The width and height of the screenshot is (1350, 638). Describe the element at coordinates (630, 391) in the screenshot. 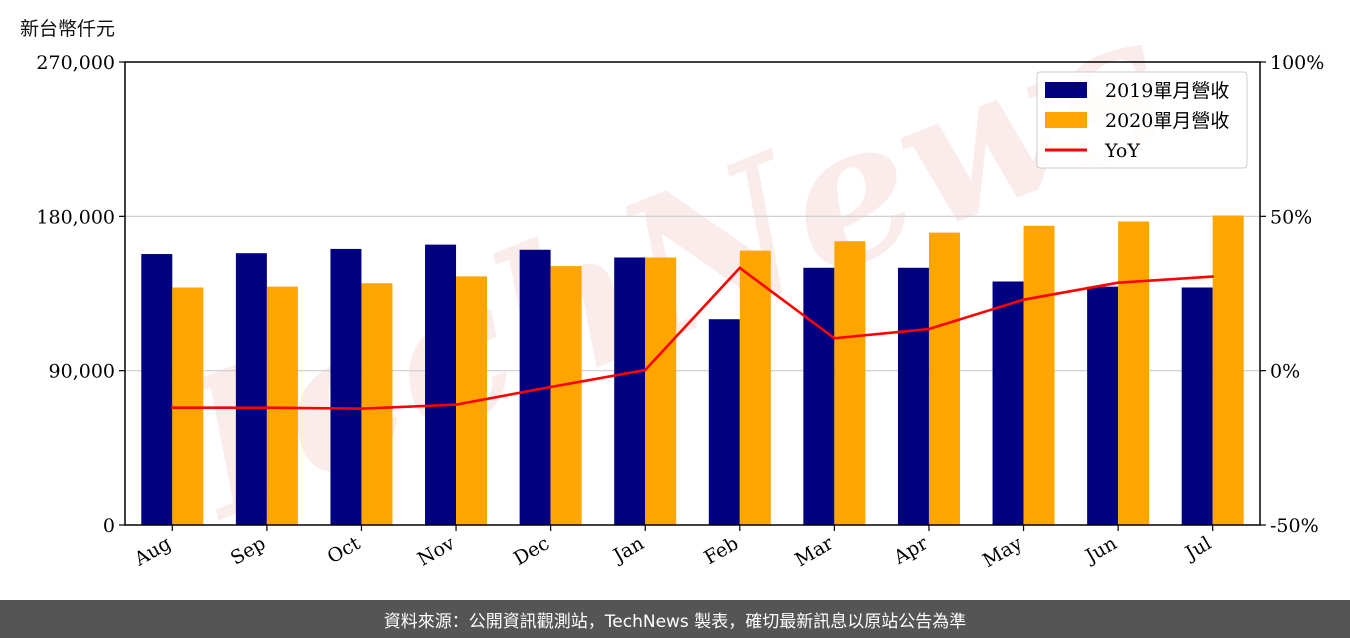

I see `bar-2019-jan` at that location.